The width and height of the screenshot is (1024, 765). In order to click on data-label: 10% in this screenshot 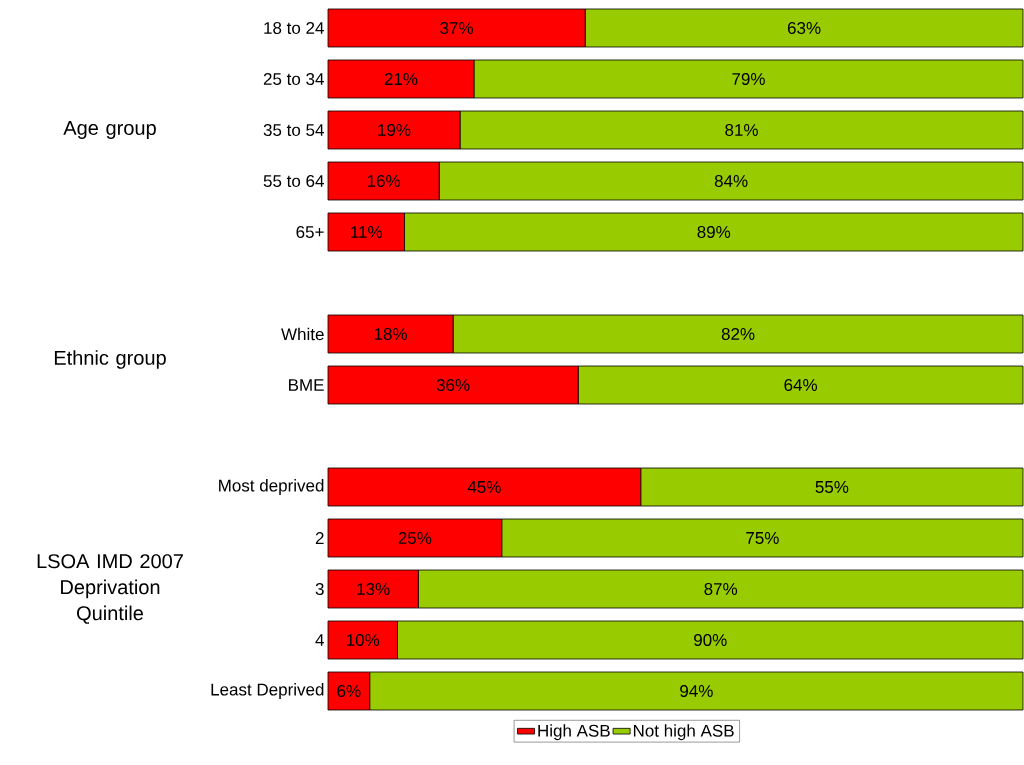, I will do `click(363, 640)`.